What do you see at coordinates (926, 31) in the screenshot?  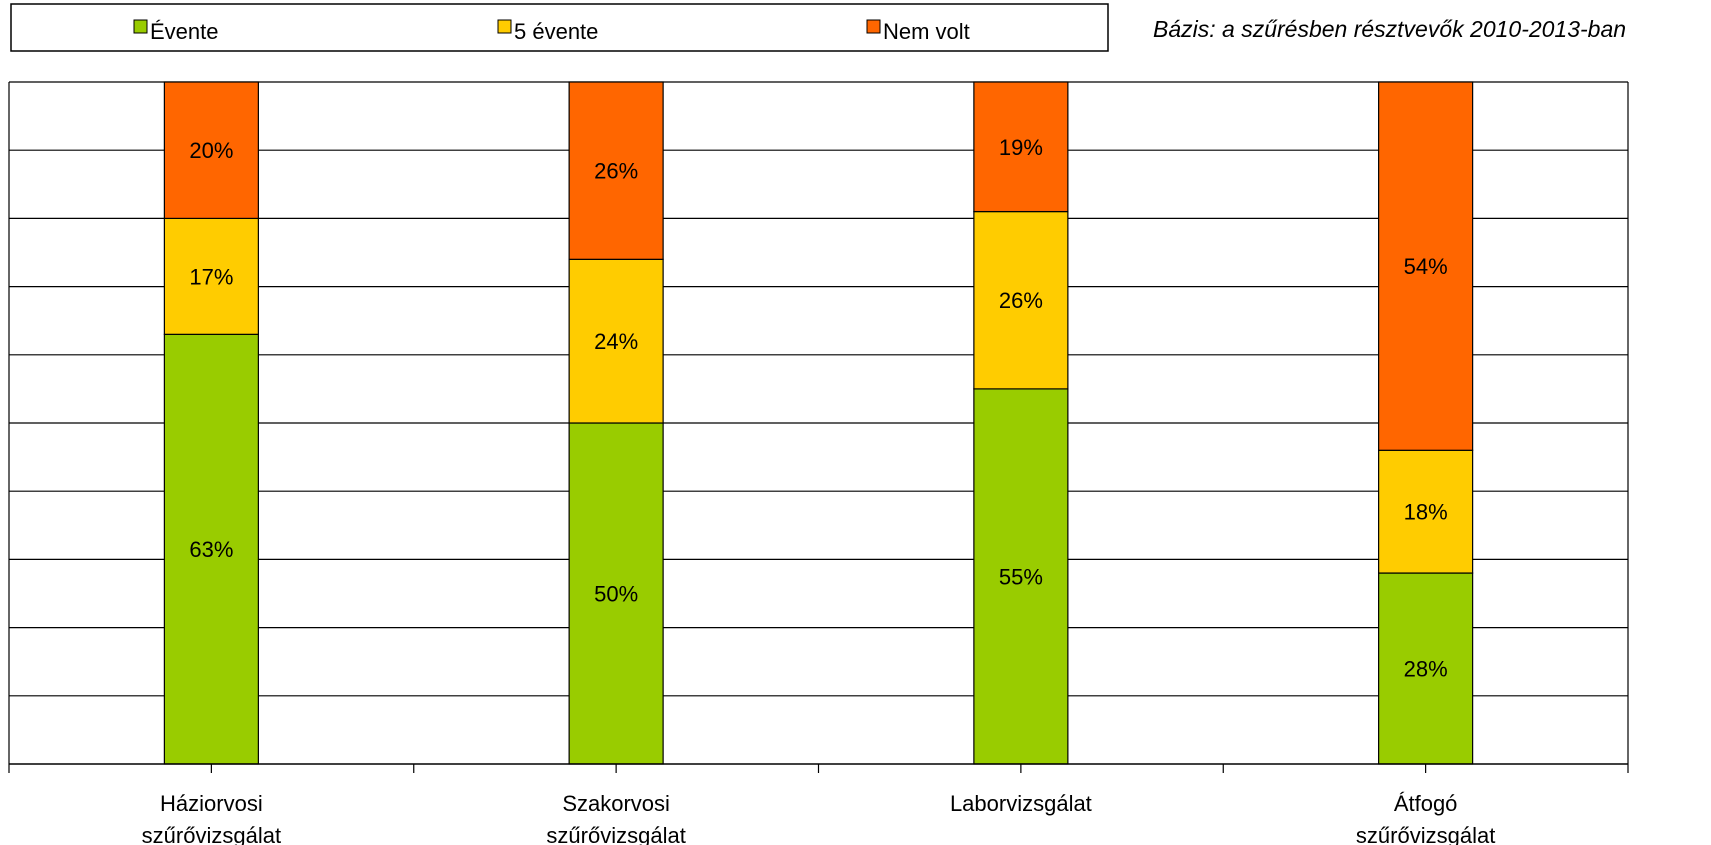 I see `legend-label-nemvolt: Nem volt` at bounding box center [926, 31].